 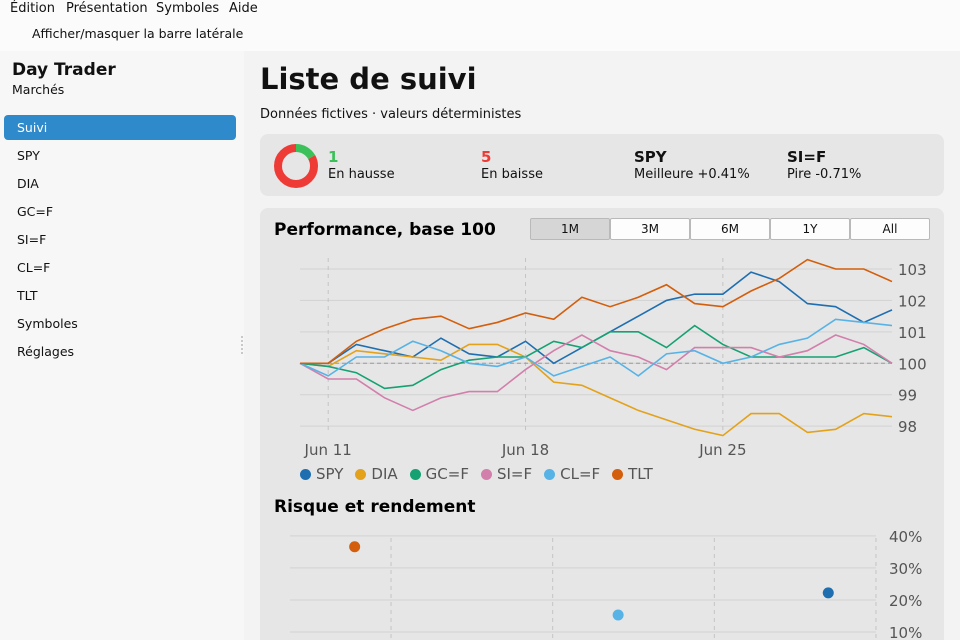 What do you see at coordinates (650, 229) in the screenshot?
I see `range-button: 3M` at bounding box center [650, 229].